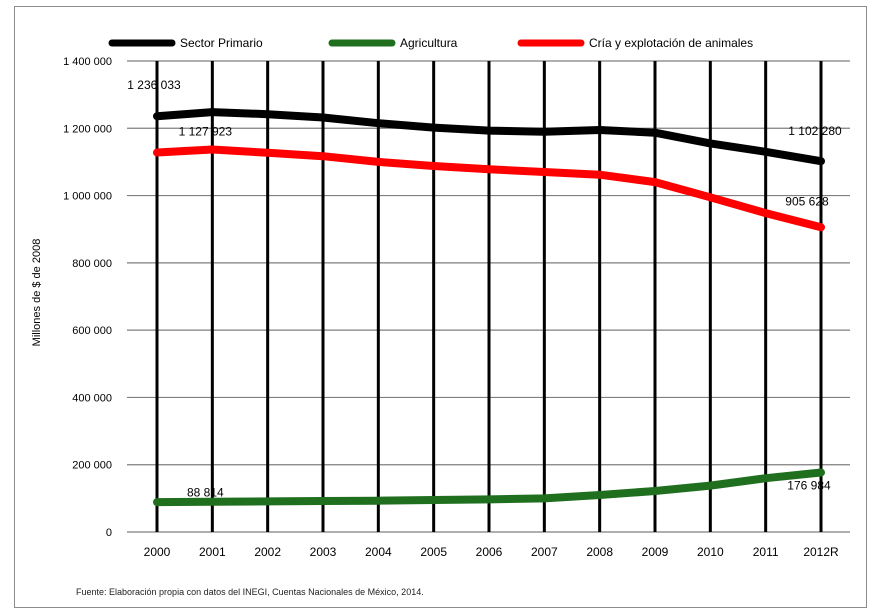 The image size is (881, 614). What do you see at coordinates (87, 197) in the screenshot?
I see `y-tick-label: 1 000 000` at bounding box center [87, 197].